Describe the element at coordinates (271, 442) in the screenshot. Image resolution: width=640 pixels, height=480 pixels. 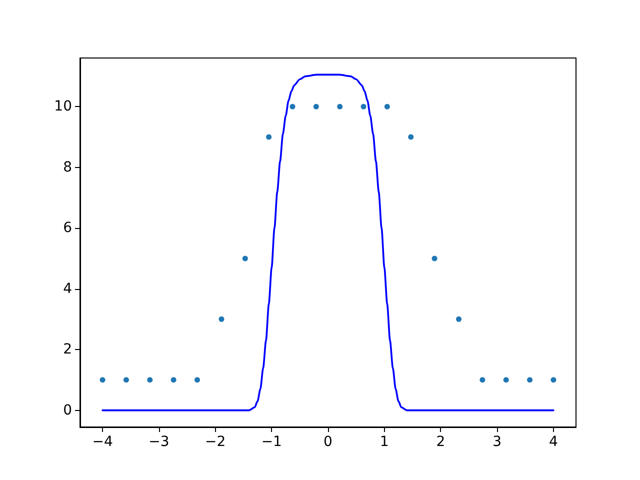
I see `x-tick-label: −1` at that location.